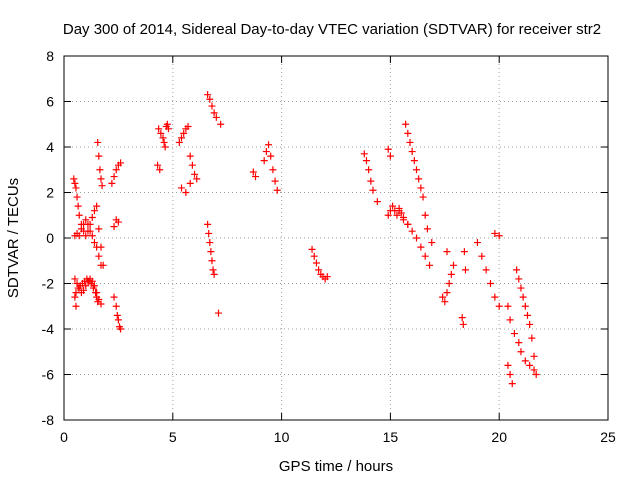 This screenshot has height=480, width=640. What do you see at coordinates (50, 238) in the screenshot?
I see `y-tick-label: 0` at bounding box center [50, 238].